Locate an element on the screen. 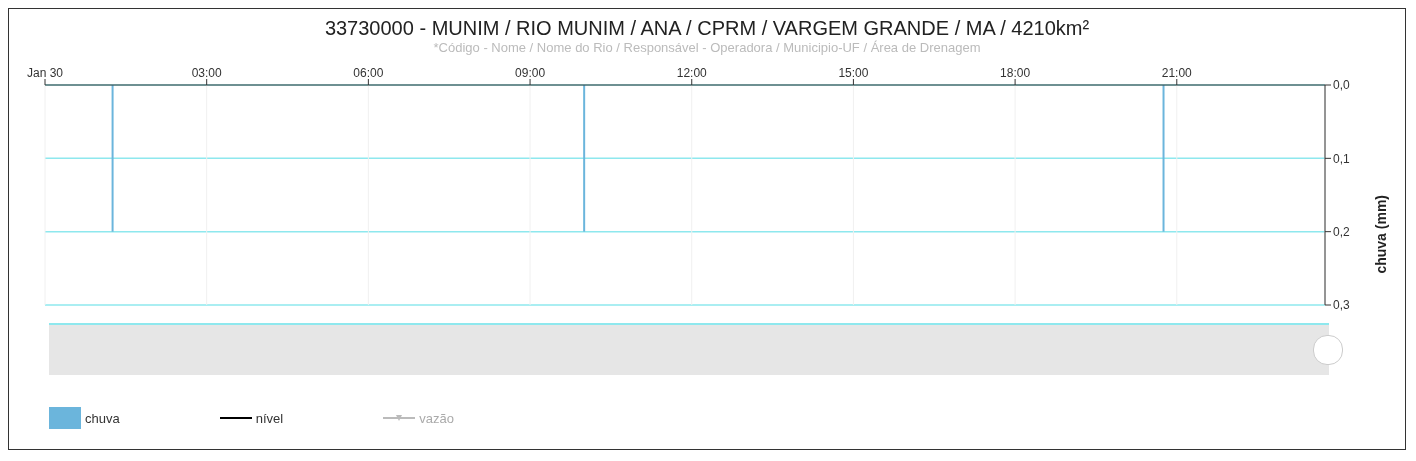 This screenshot has height=461, width=1416. x-tick-label: 06:00 is located at coordinates (368, 73).